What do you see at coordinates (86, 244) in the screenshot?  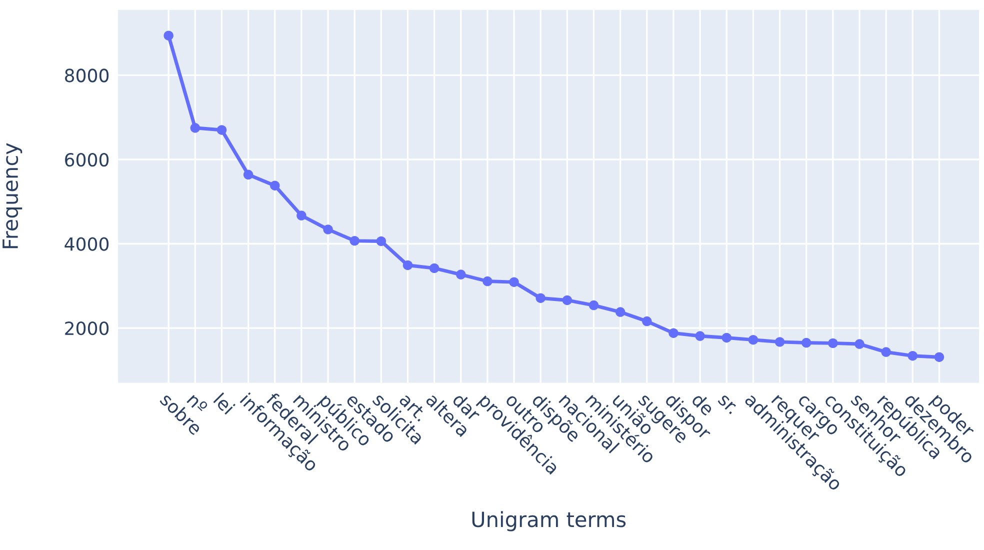 I see `y-tick-label: 4000` at bounding box center [86, 244].